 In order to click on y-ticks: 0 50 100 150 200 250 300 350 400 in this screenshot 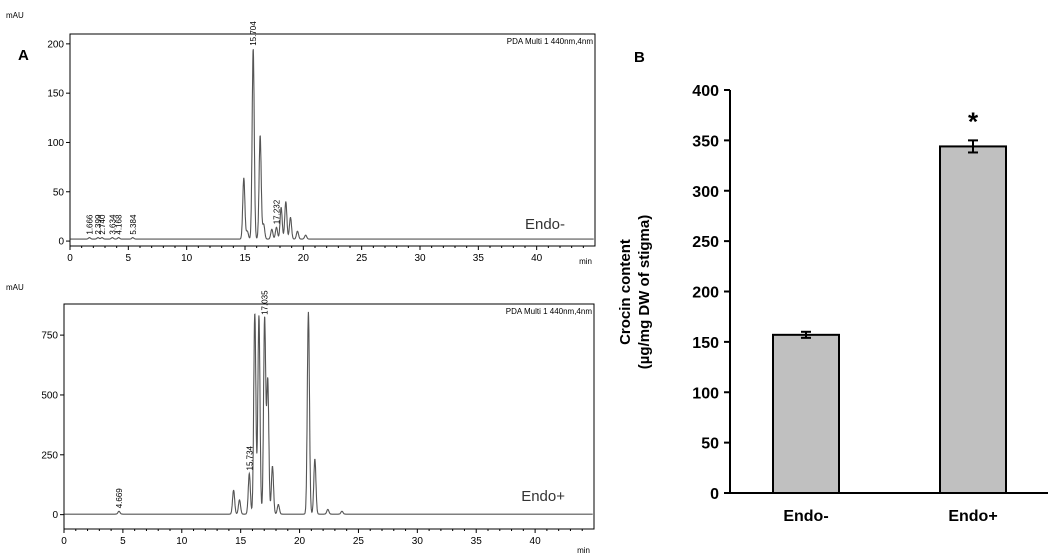, I will do `click(711, 293)`.